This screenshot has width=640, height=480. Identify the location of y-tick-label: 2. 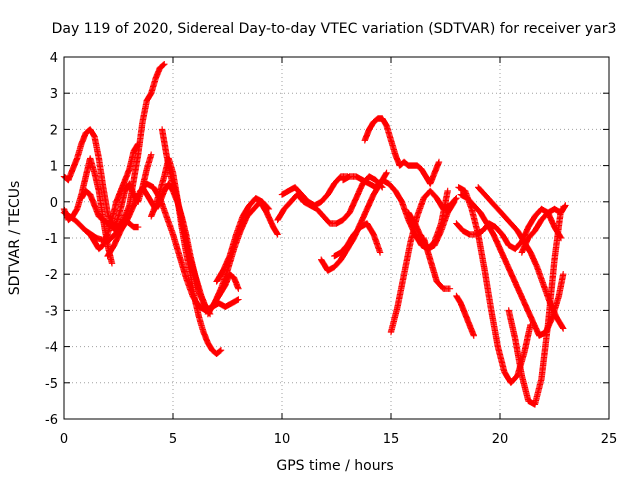
(54, 130).